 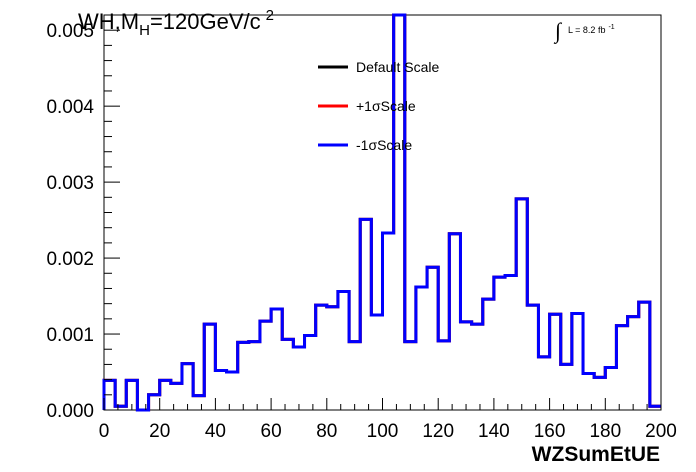 What do you see at coordinates (144, 30) in the screenshot?
I see `title-subscript: H` at bounding box center [144, 30].